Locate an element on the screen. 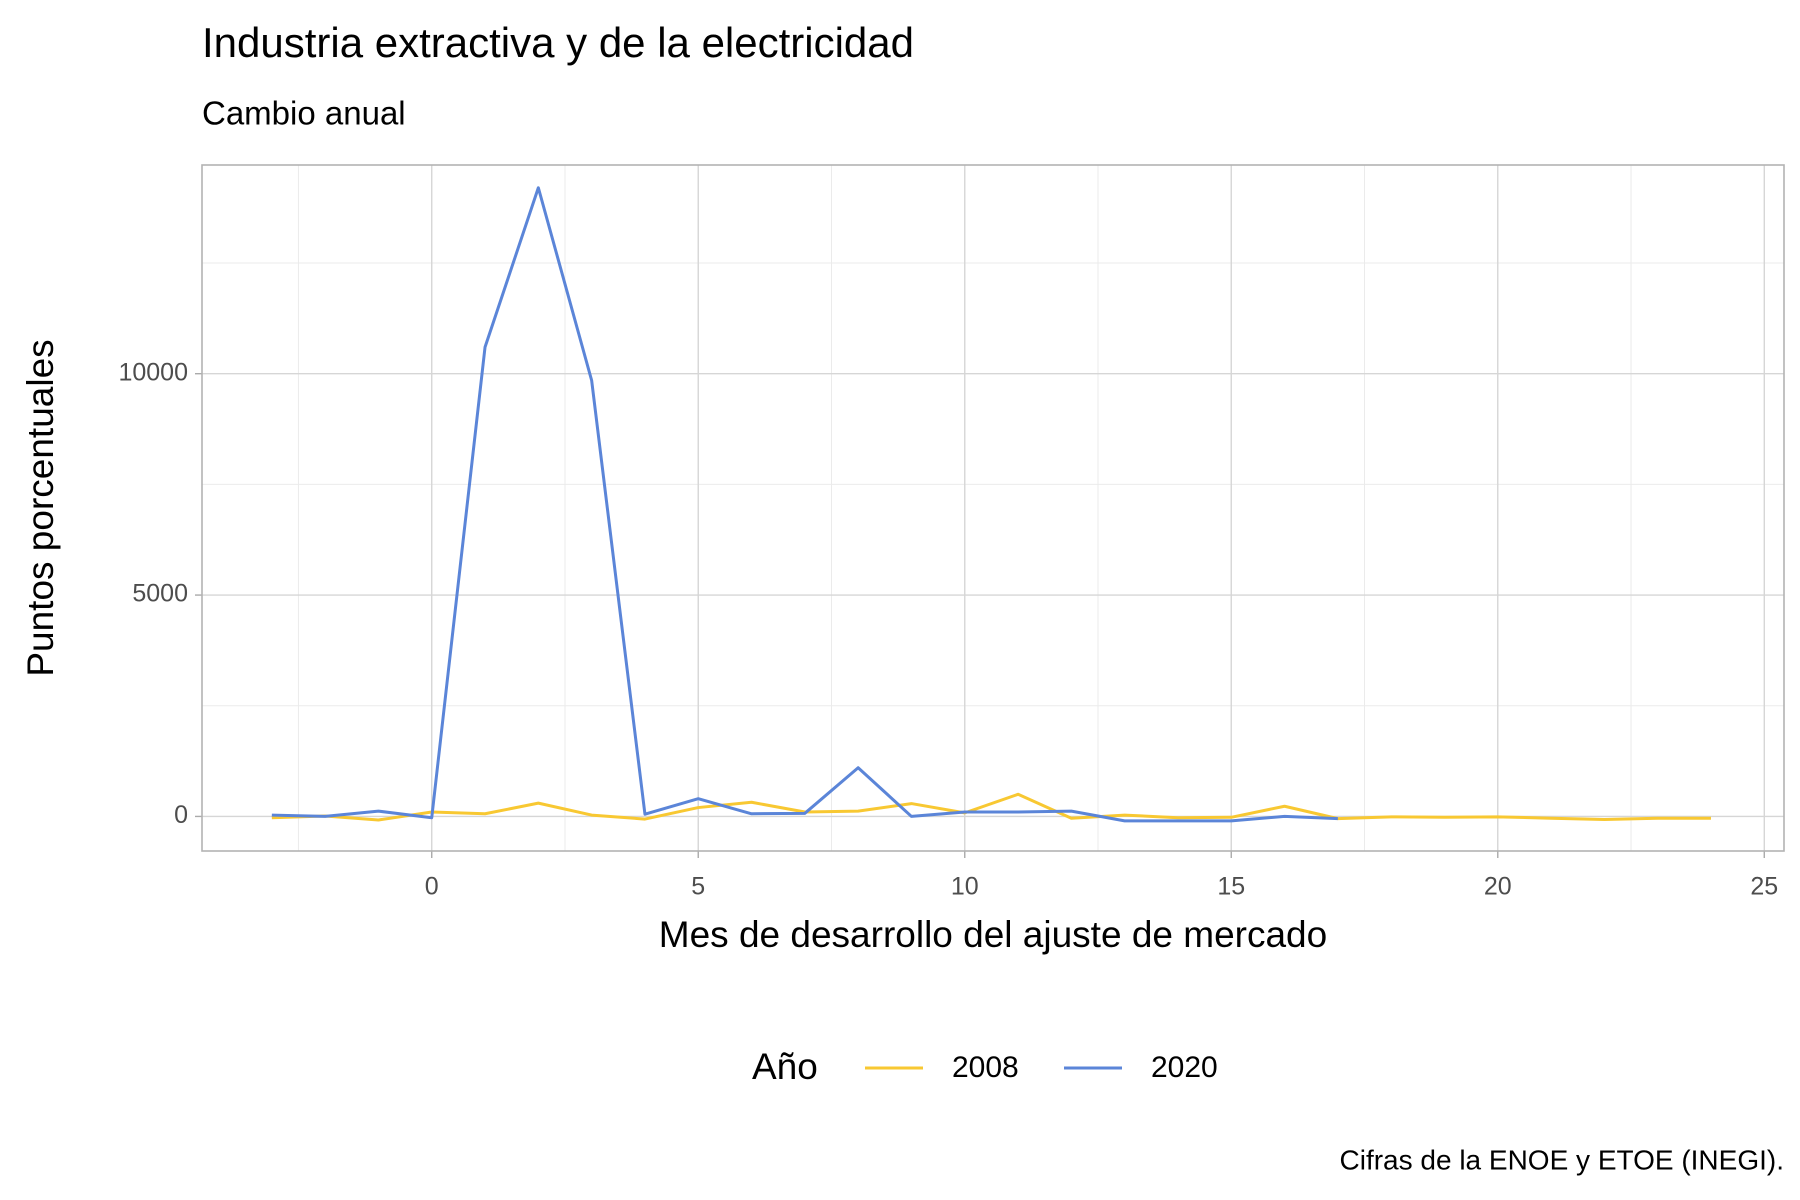 The height and width of the screenshot is (1200, 1800). y-axis-title: Puntos porcentuales is located at coordinates (40, 507).